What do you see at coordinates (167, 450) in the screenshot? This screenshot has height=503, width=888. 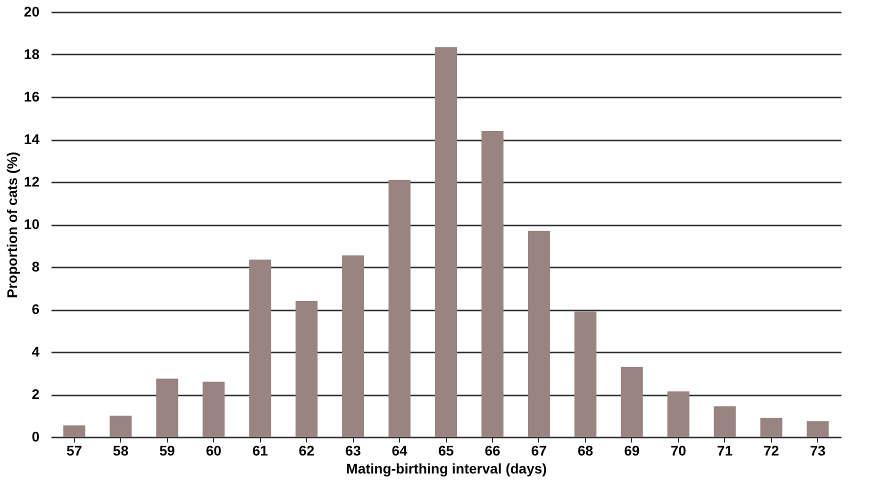 I see `x-tick-label: 59` at bounding box center [167, 450].